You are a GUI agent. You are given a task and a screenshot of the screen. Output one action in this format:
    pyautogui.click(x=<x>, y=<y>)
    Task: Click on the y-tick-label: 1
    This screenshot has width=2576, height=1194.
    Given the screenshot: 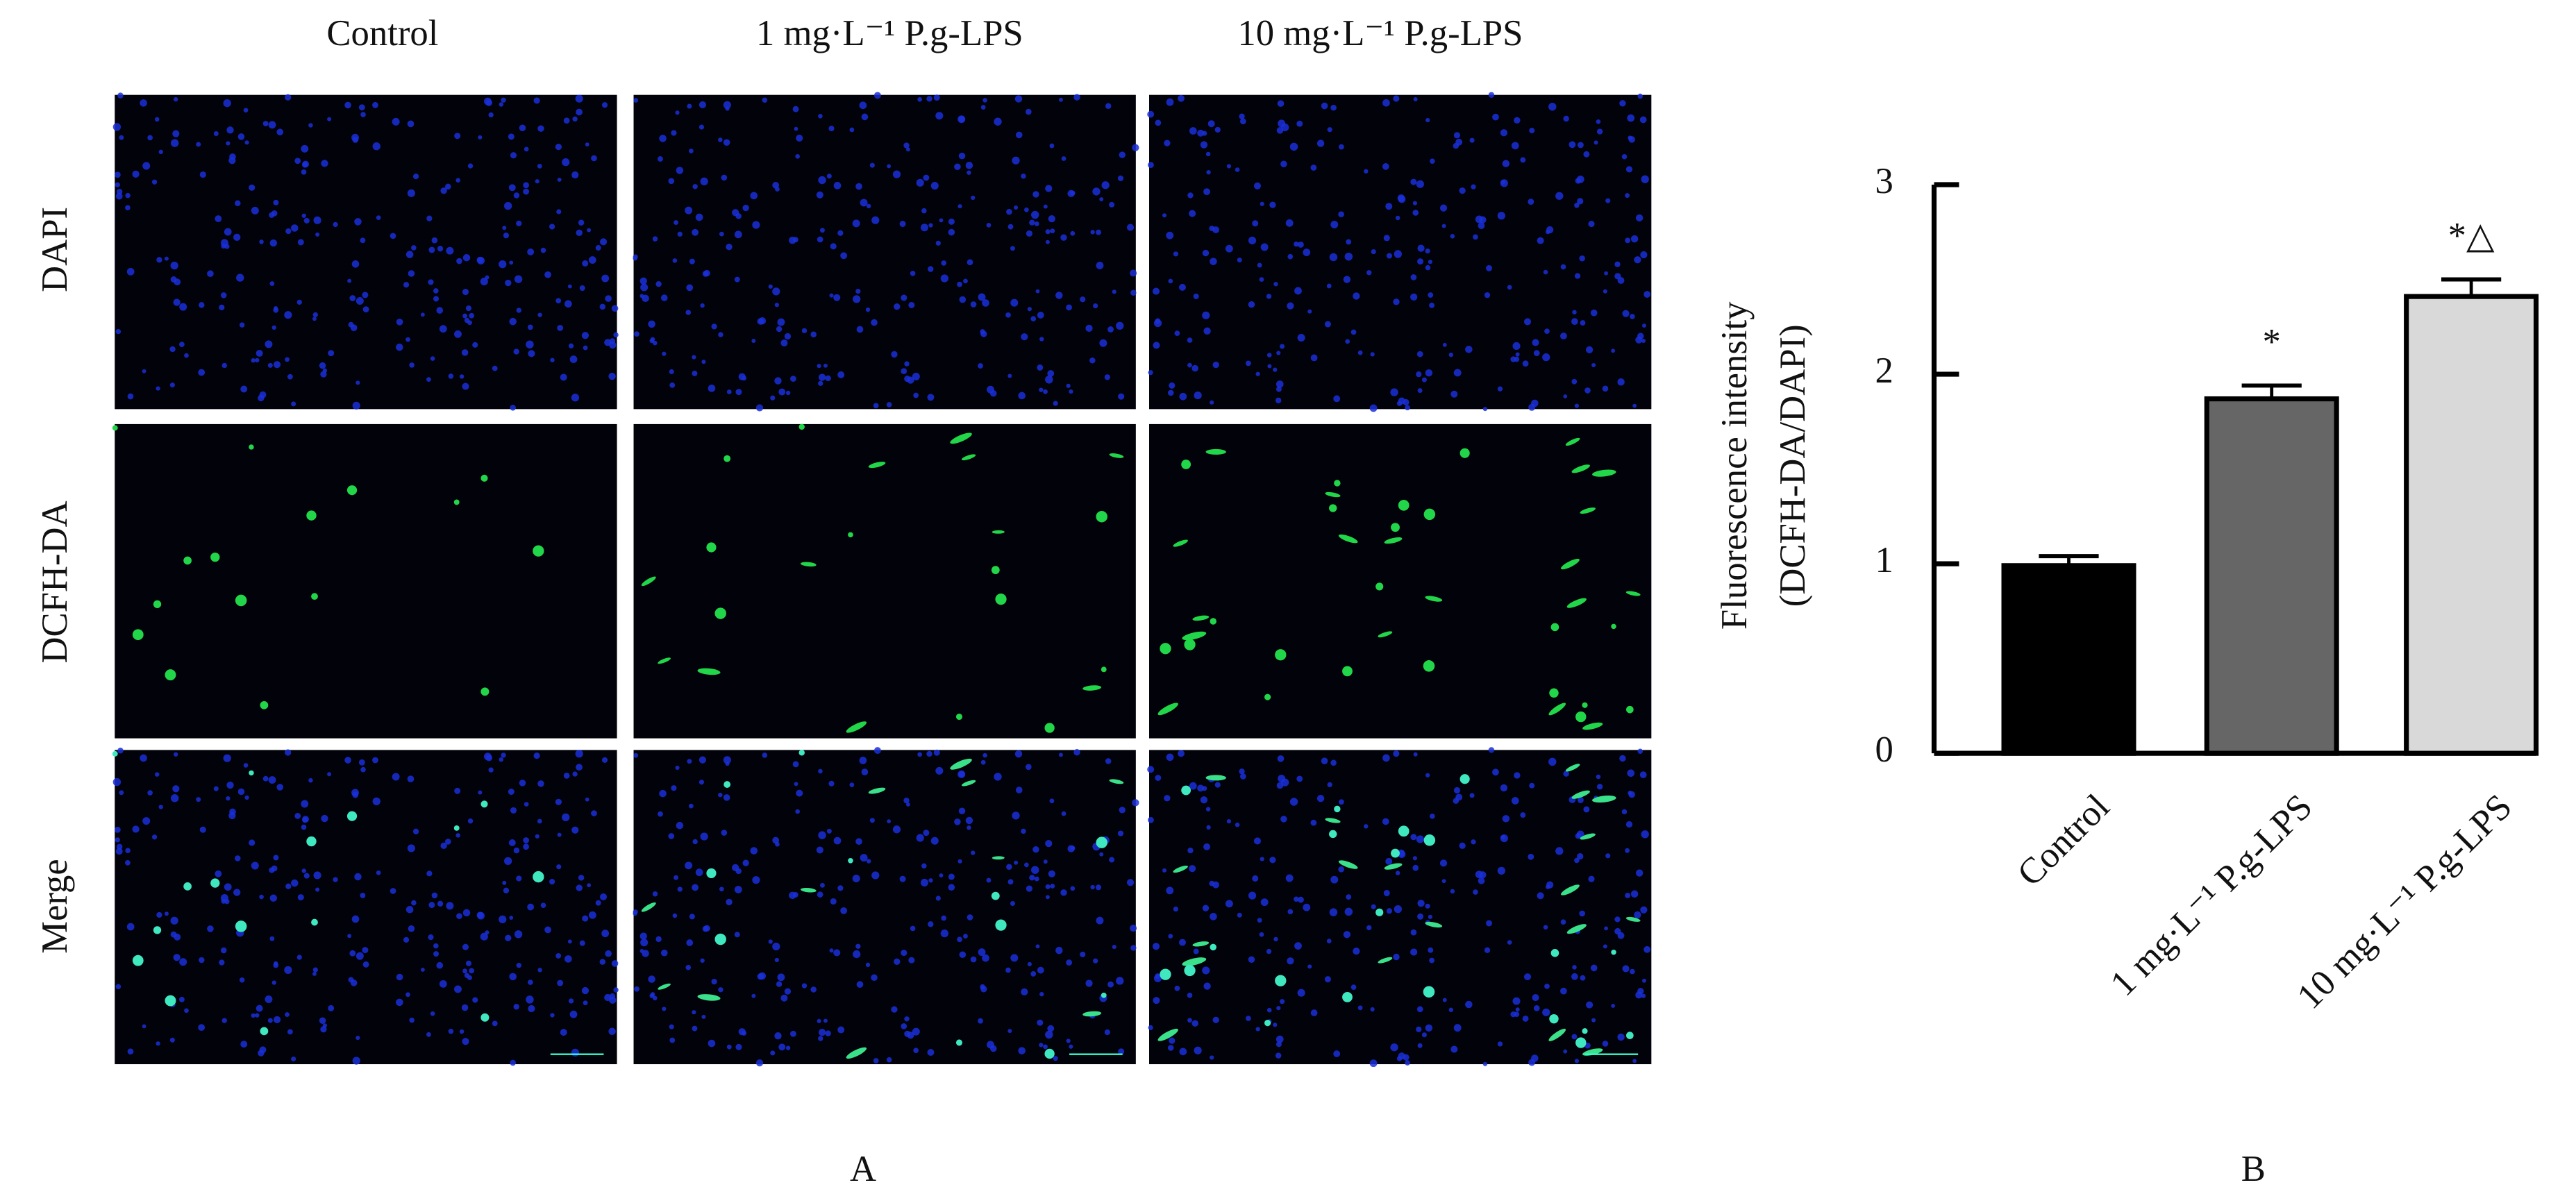 What is the action you would take?
    pyautogui.click(x=1884, y=560)
    